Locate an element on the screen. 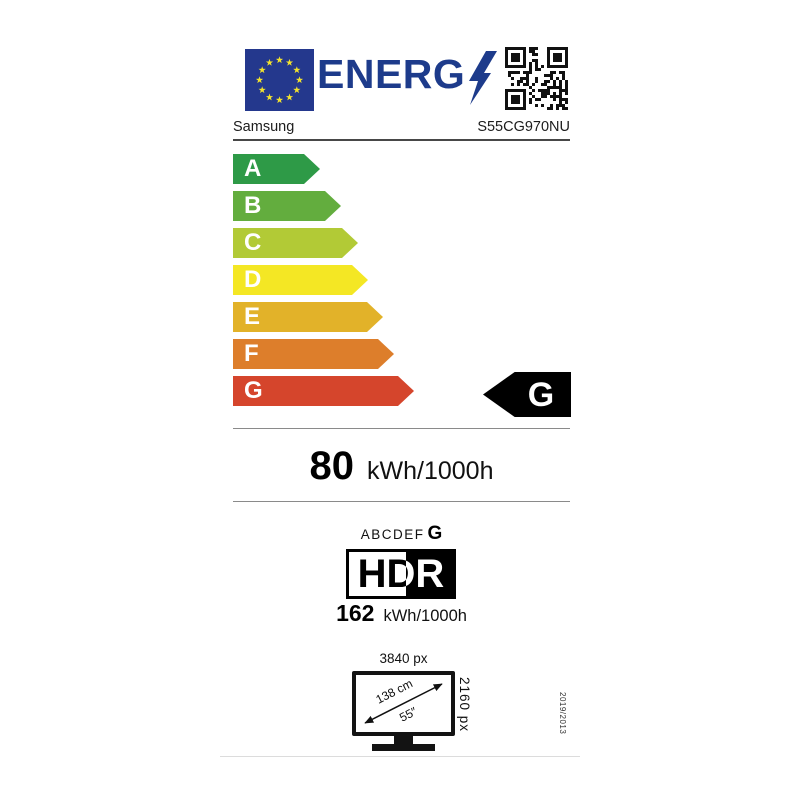 Image resolution: width=800 pixels, height=800 pixels. page-divider is located at coordinates (400, 756).